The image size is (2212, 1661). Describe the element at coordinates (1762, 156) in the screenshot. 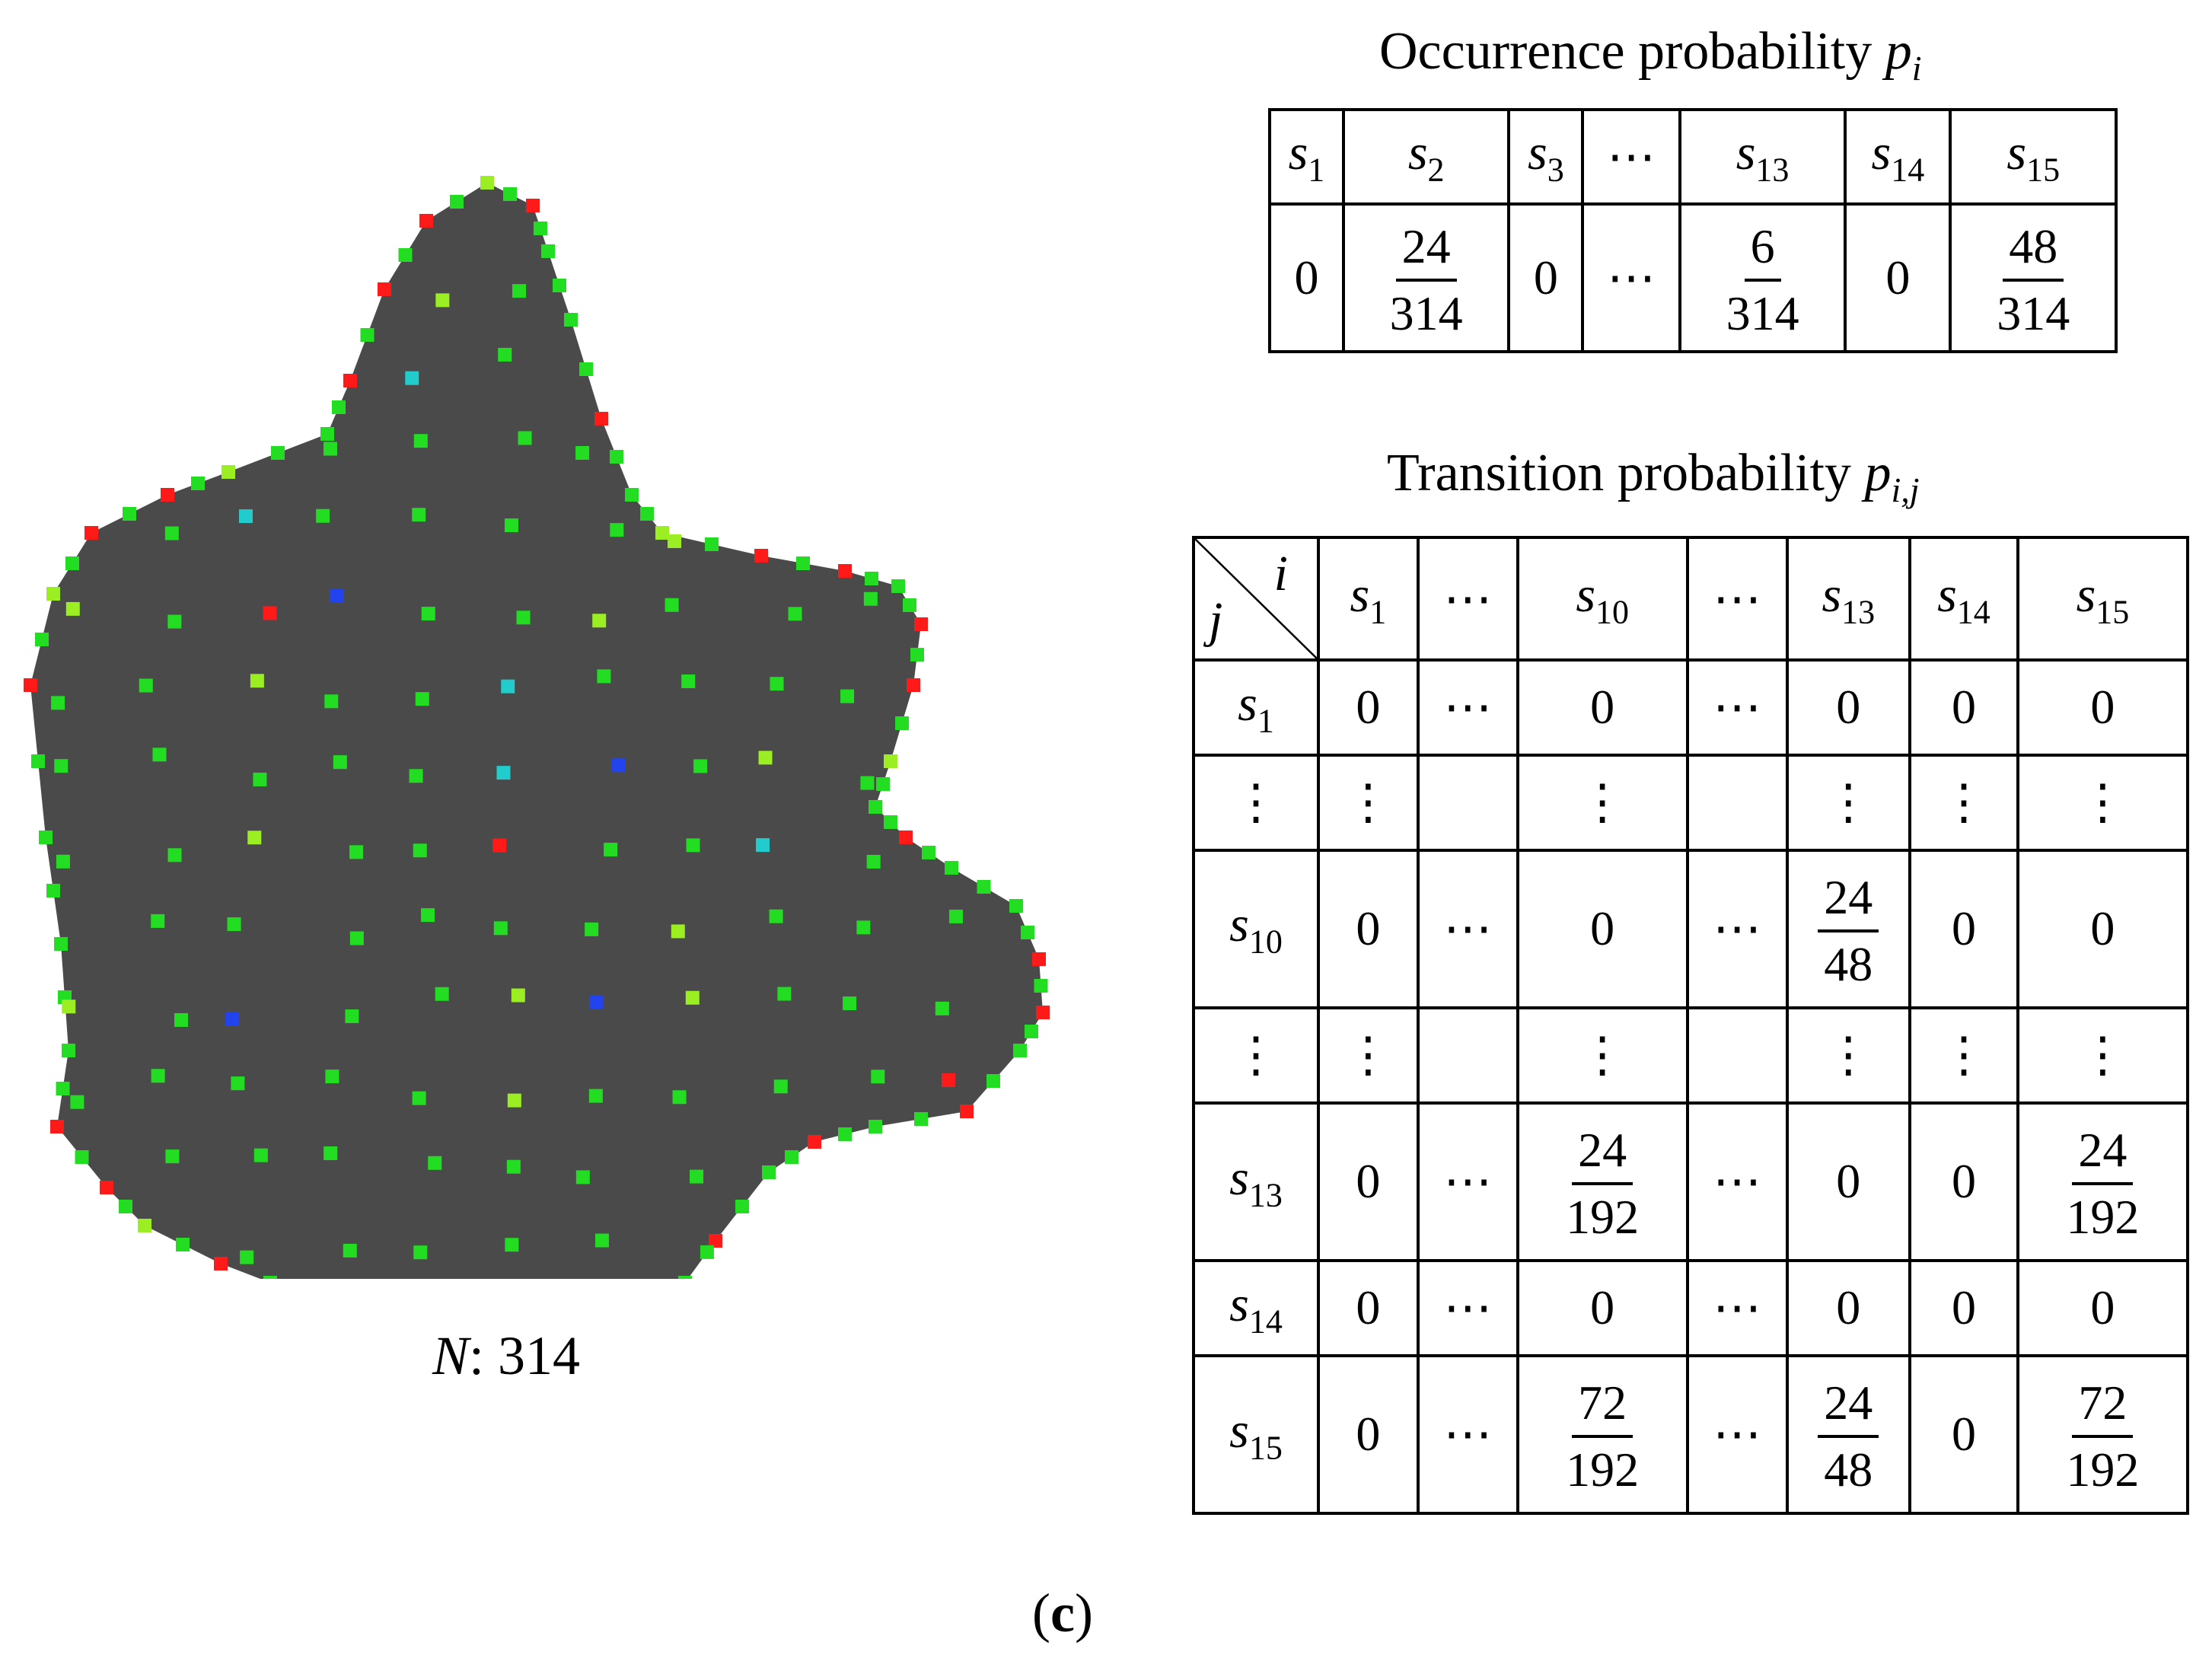

I see `state-symbol: s13` at that location.